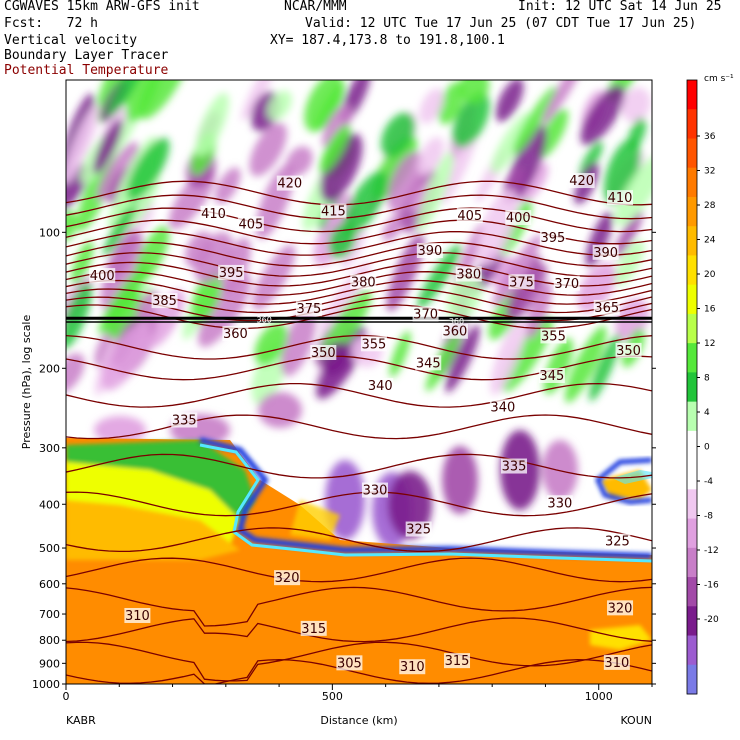  I want to click on colorbar-label: -12, so click(711, 551).